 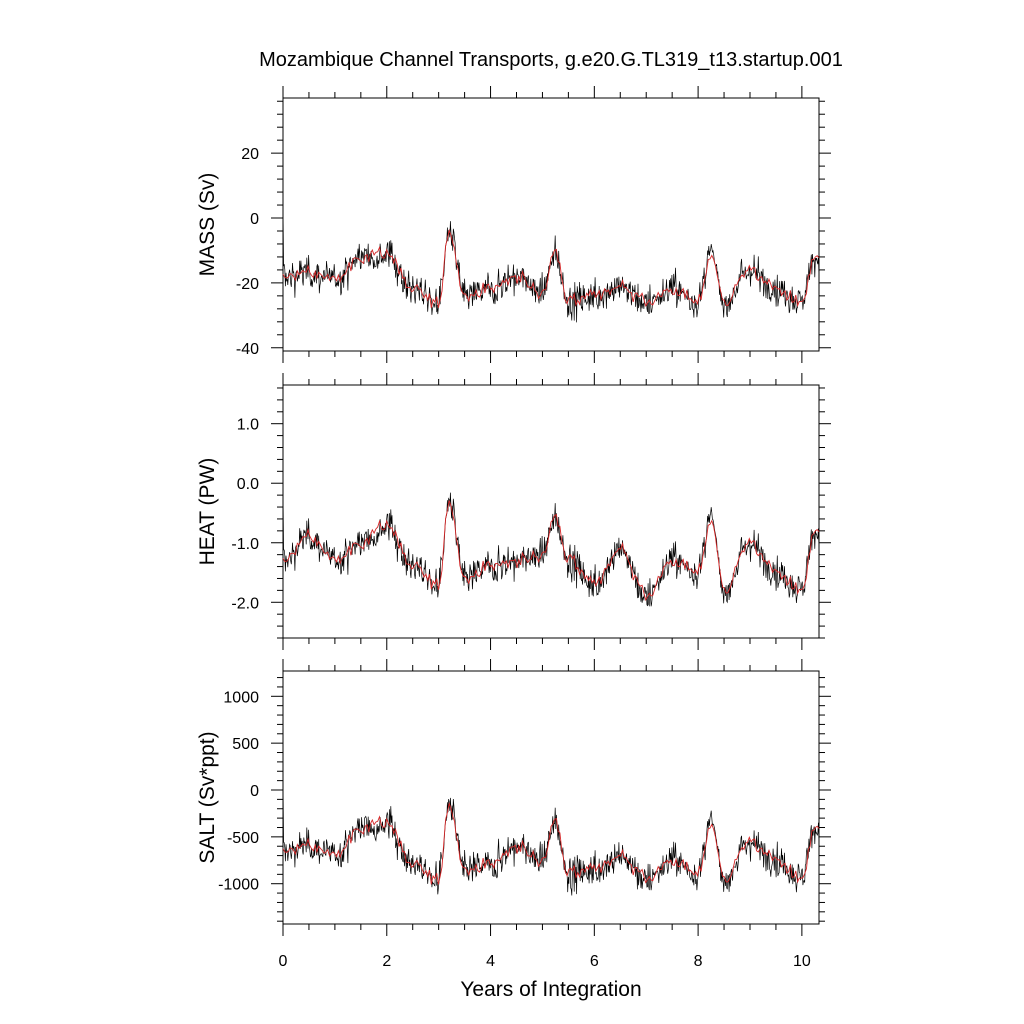 I want to click on y-axis-label-3: SALT (Sv*ppt), so click(x=207, y=797).